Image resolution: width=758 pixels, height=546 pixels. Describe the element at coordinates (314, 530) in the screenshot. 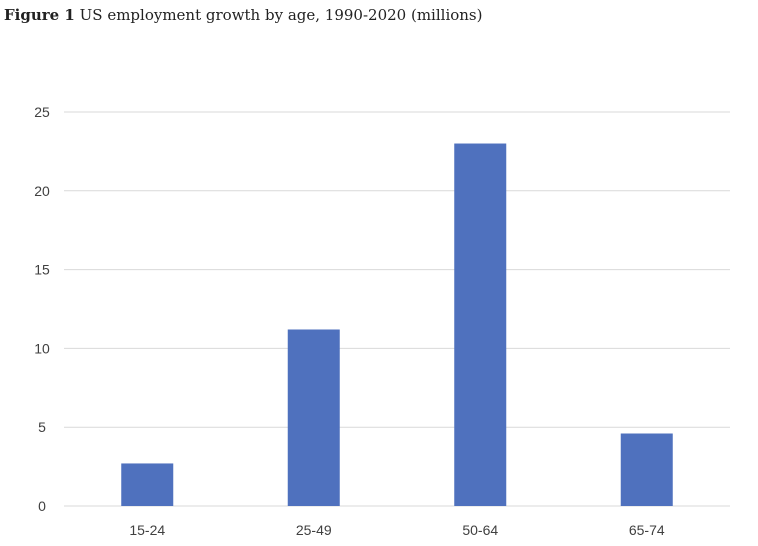

I see `x-tick-label-25-49: 25-49` at that location.